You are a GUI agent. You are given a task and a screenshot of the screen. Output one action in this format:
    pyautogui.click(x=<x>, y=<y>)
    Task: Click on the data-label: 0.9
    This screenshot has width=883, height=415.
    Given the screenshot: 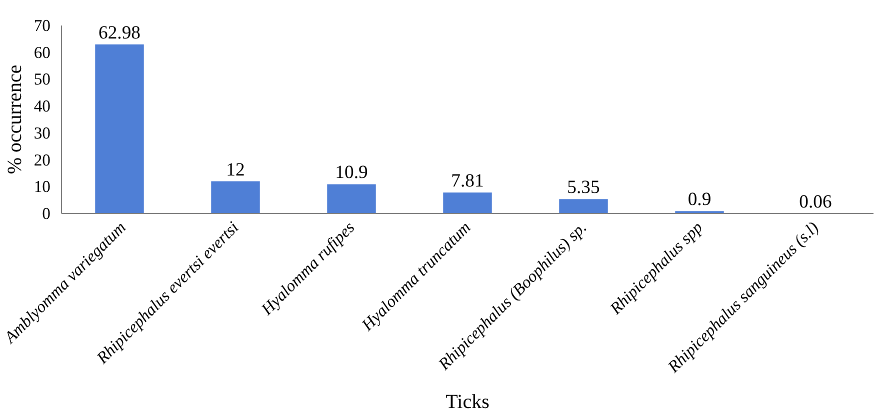 What is the action you would take?
    pyautogui.click(x=700, y=199)
    